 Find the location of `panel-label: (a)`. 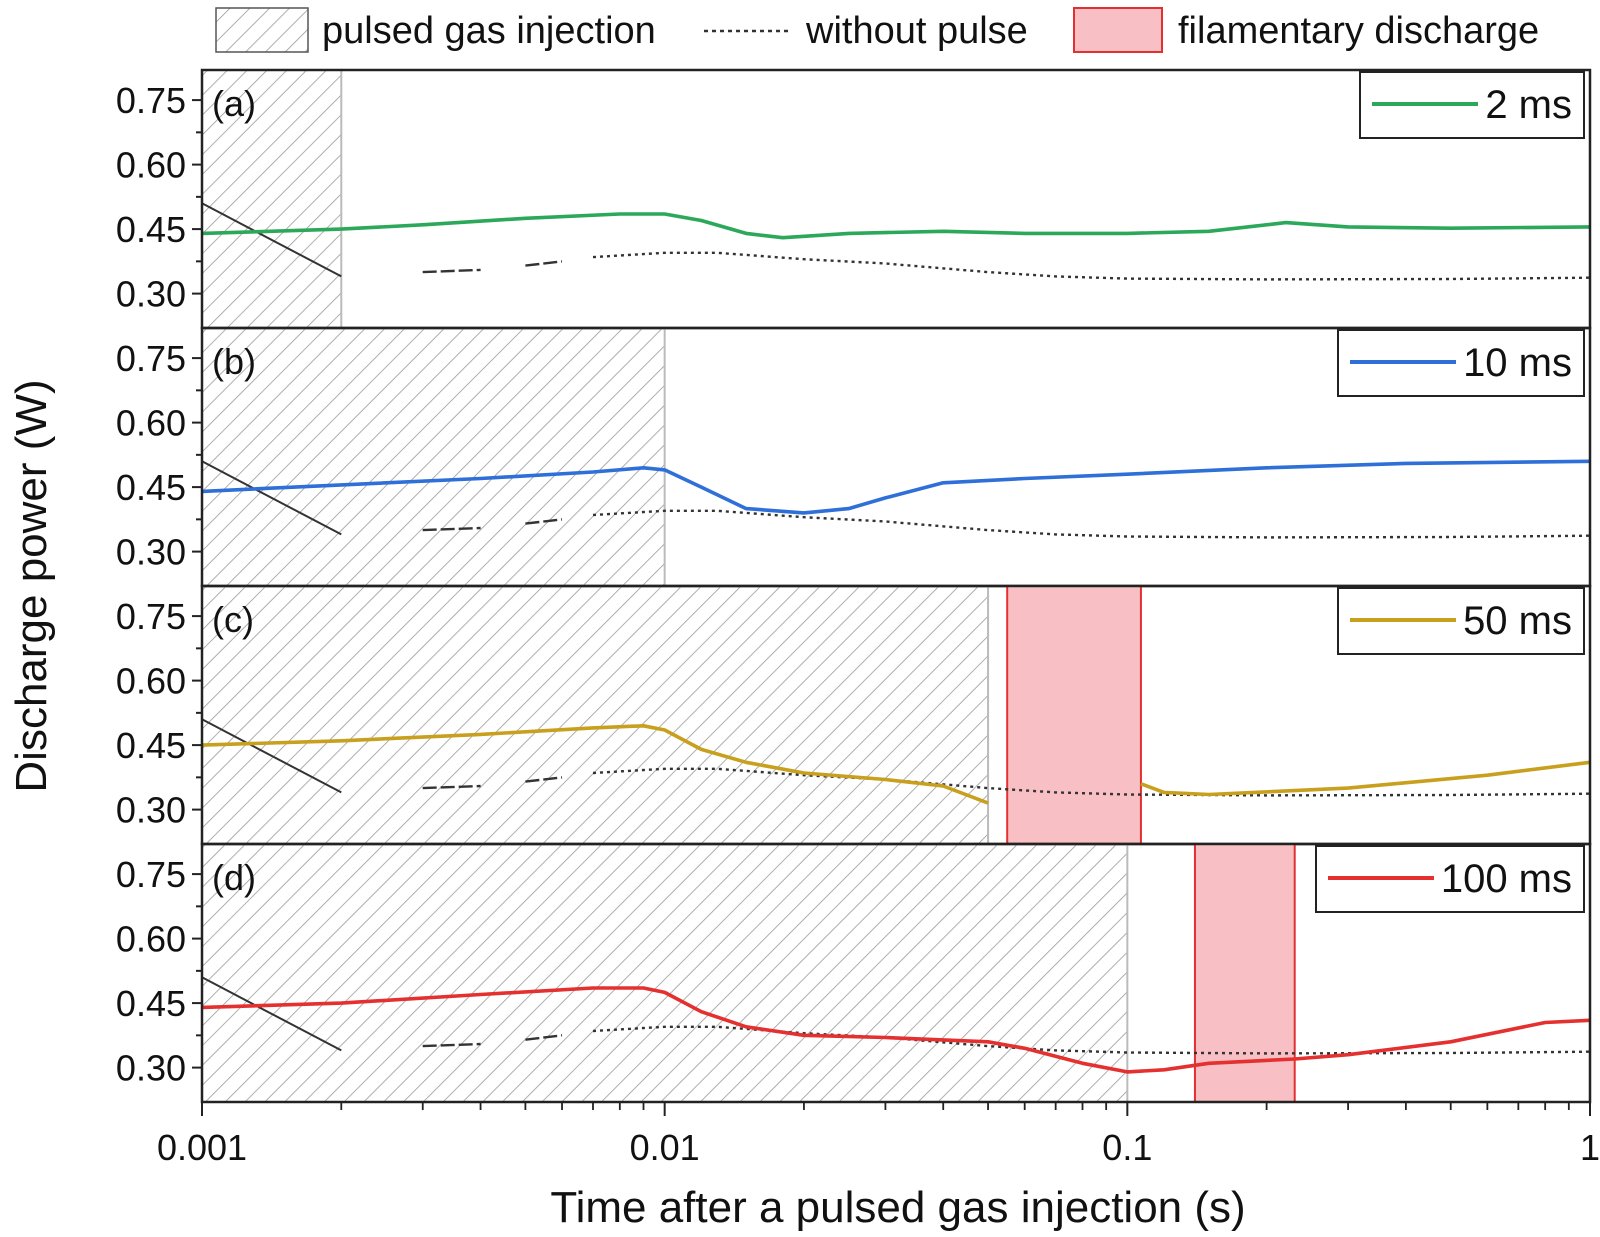

panel-label: (a) is located at coordinates (234, 103).